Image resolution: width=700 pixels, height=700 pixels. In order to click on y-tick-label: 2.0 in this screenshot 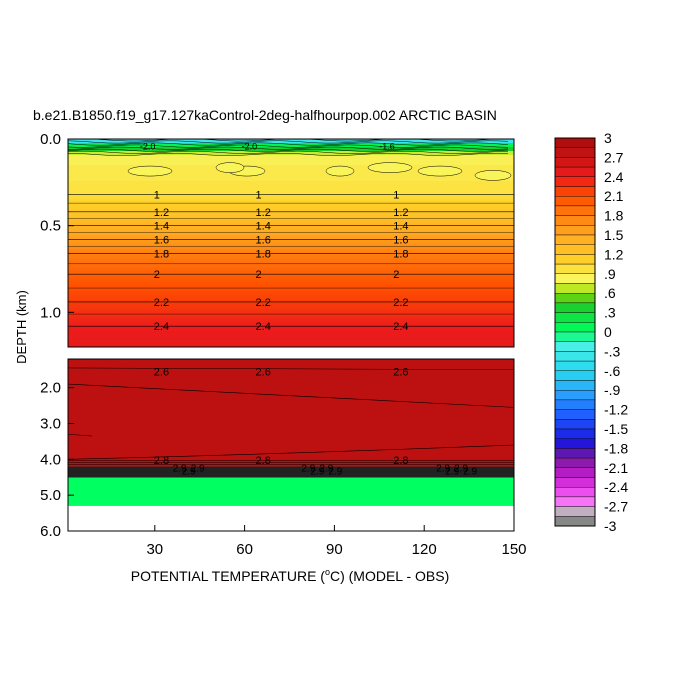, I will do `click(50, 388)`.